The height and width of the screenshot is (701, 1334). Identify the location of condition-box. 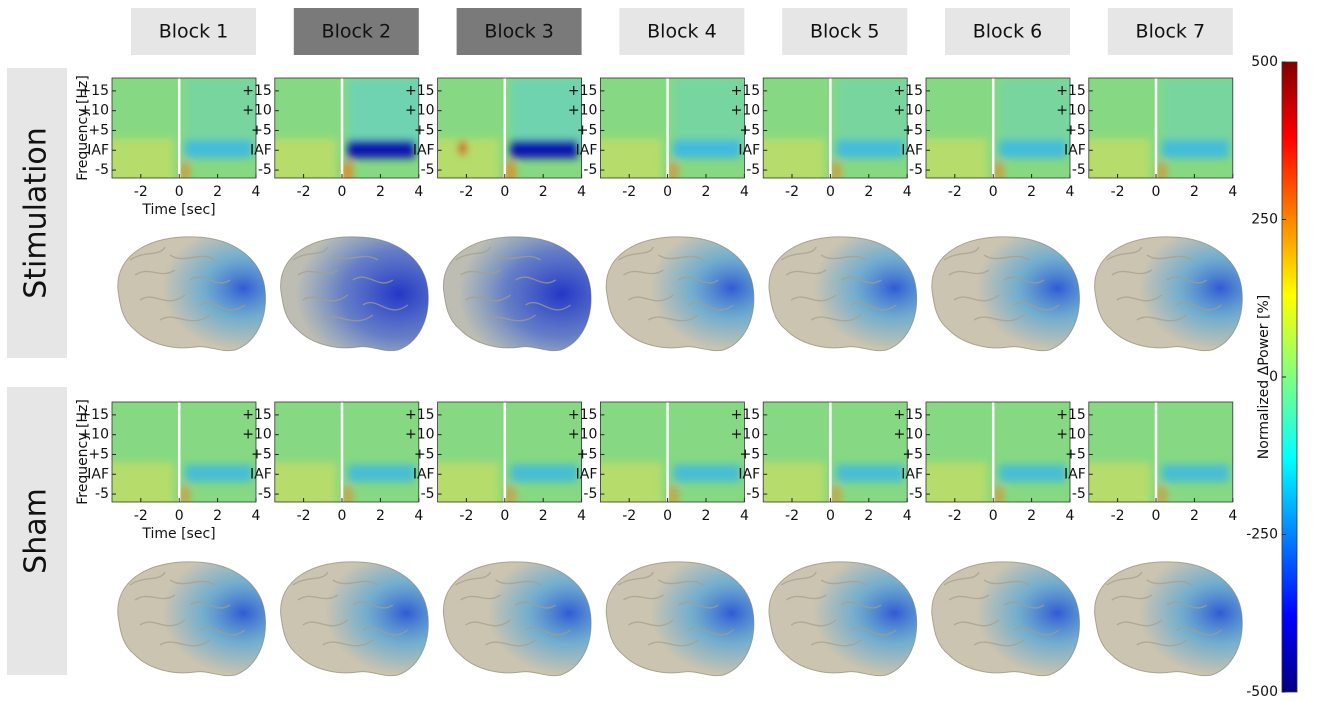
(37, 213).